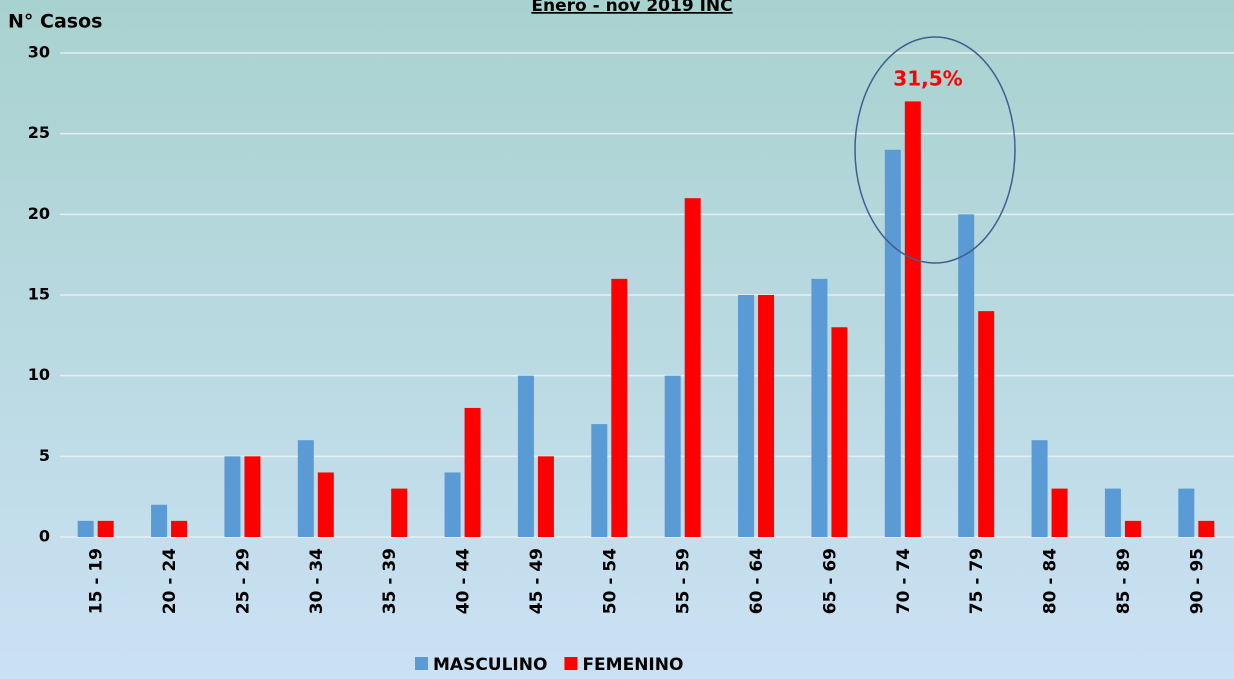 This screenshot has height=679, width=1234. Describe the element at coordinates (537, 581) in the screenshot. I see `x-tick-label: 45 - 49` at that location.